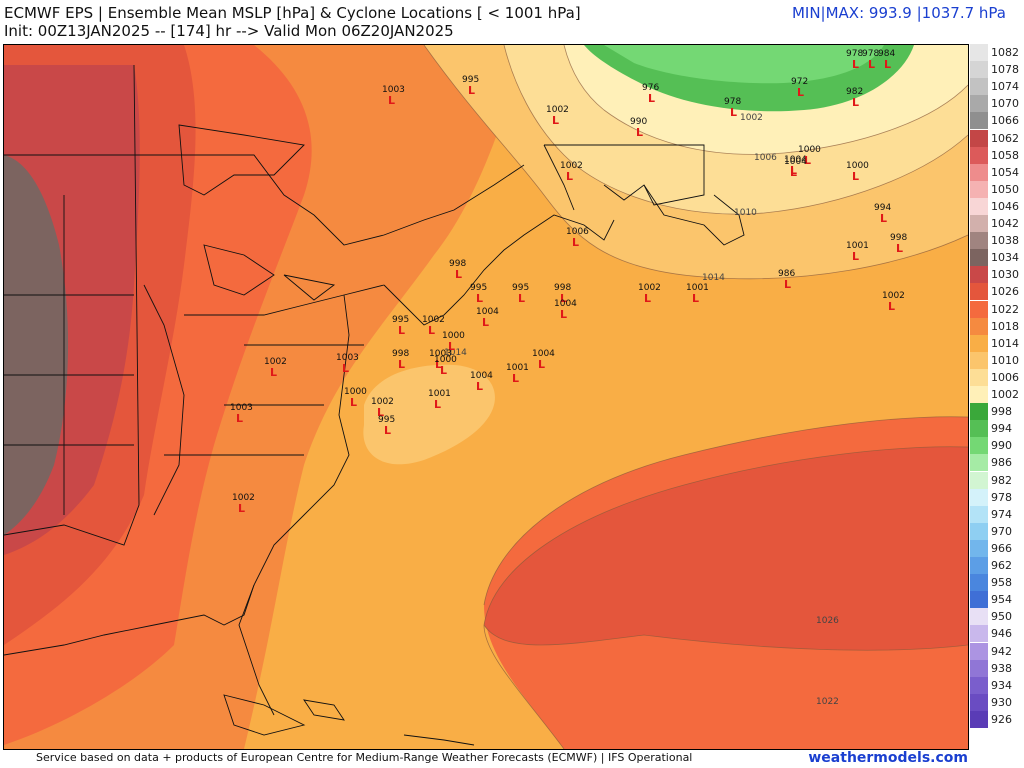 The width and height of the screenshot is (1024, 768). I want to click on cyclone-pressure-label: 995, so click(400, 320).